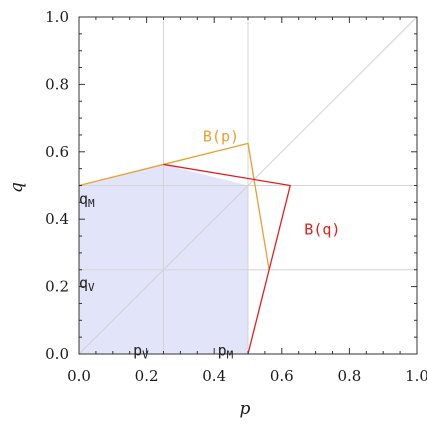 Image resolution: width=427 pixels, height=428 pixels. Describe the element at coordinates (17, 187) in the screenshot. I see `y-axis-title: q` at that location.